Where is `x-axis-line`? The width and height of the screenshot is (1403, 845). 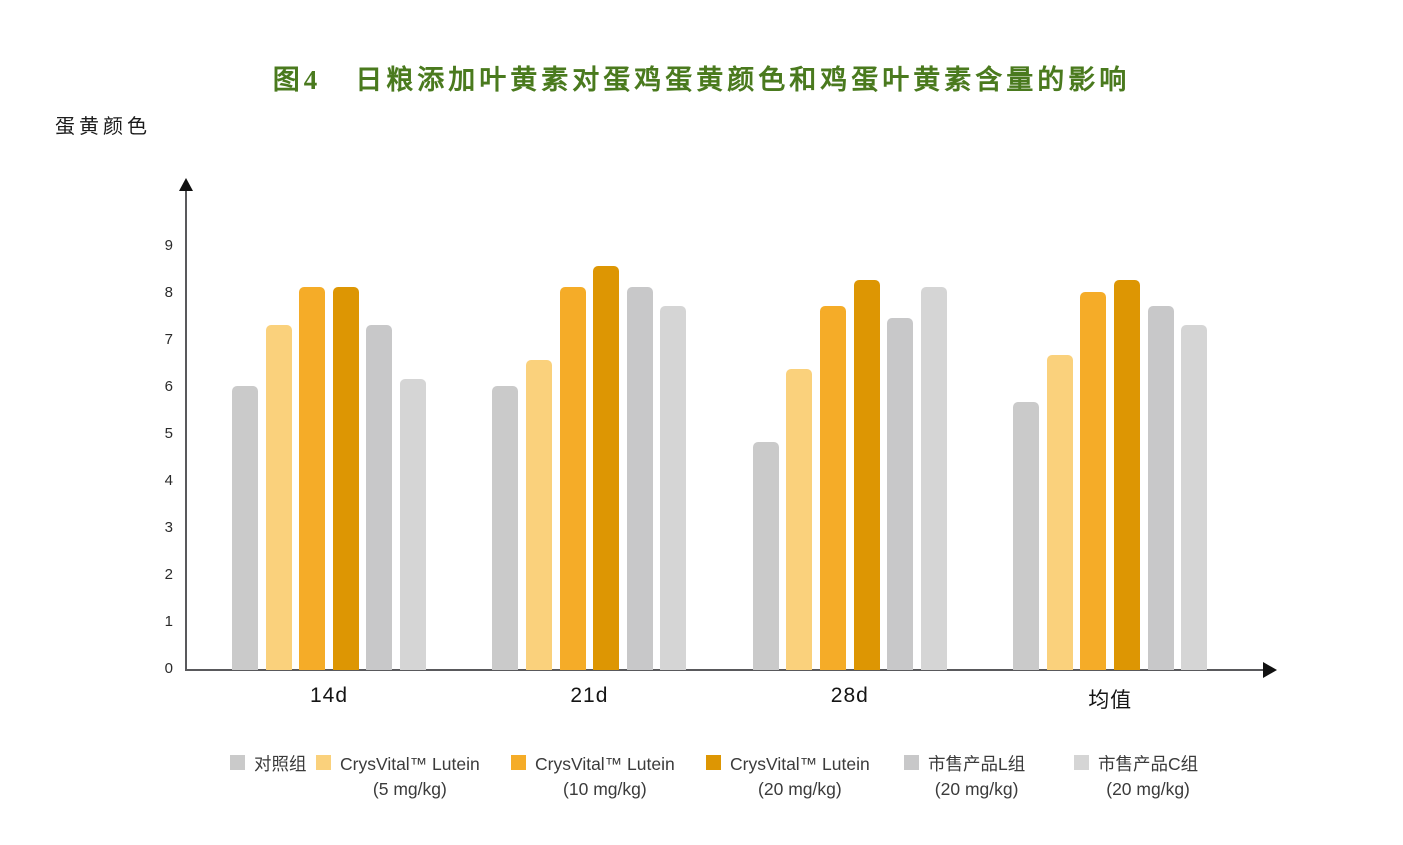 x-axis-line is located at coordinates (724, 670).